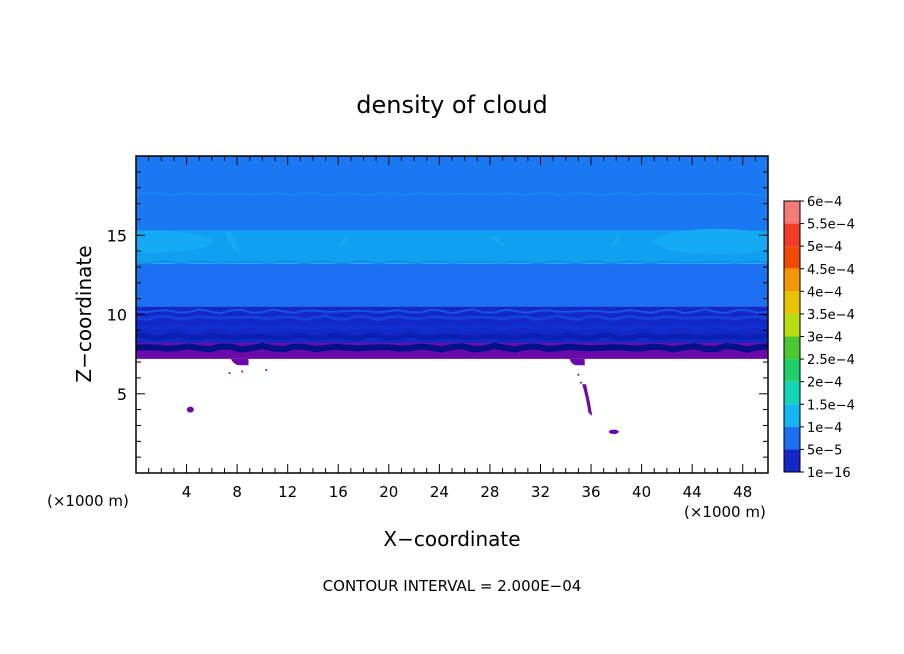 The image size is (904, 654). Describe the element at coordinates (824, 292) in the screenshot. I see `colorbar-label: 4e−4` at that location.